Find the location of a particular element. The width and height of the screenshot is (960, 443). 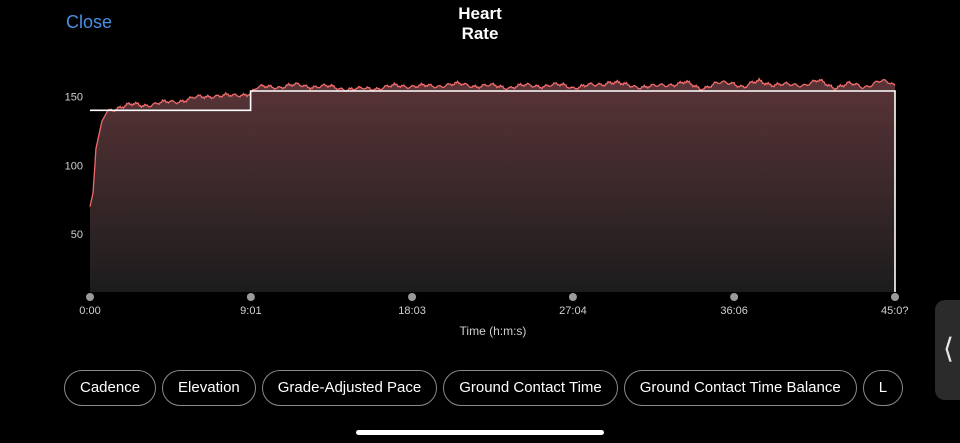

side-handle: ⟨ is located at coordinates (947, 350).